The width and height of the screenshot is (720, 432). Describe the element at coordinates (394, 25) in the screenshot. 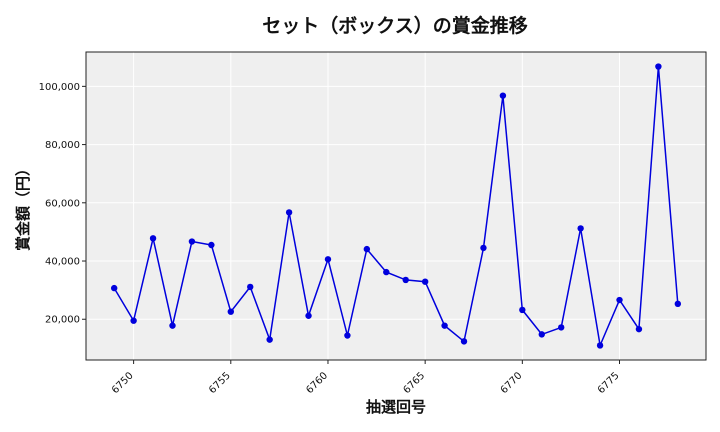

I see `chart-title: セット（ボックス）の賞金推移` at that location.